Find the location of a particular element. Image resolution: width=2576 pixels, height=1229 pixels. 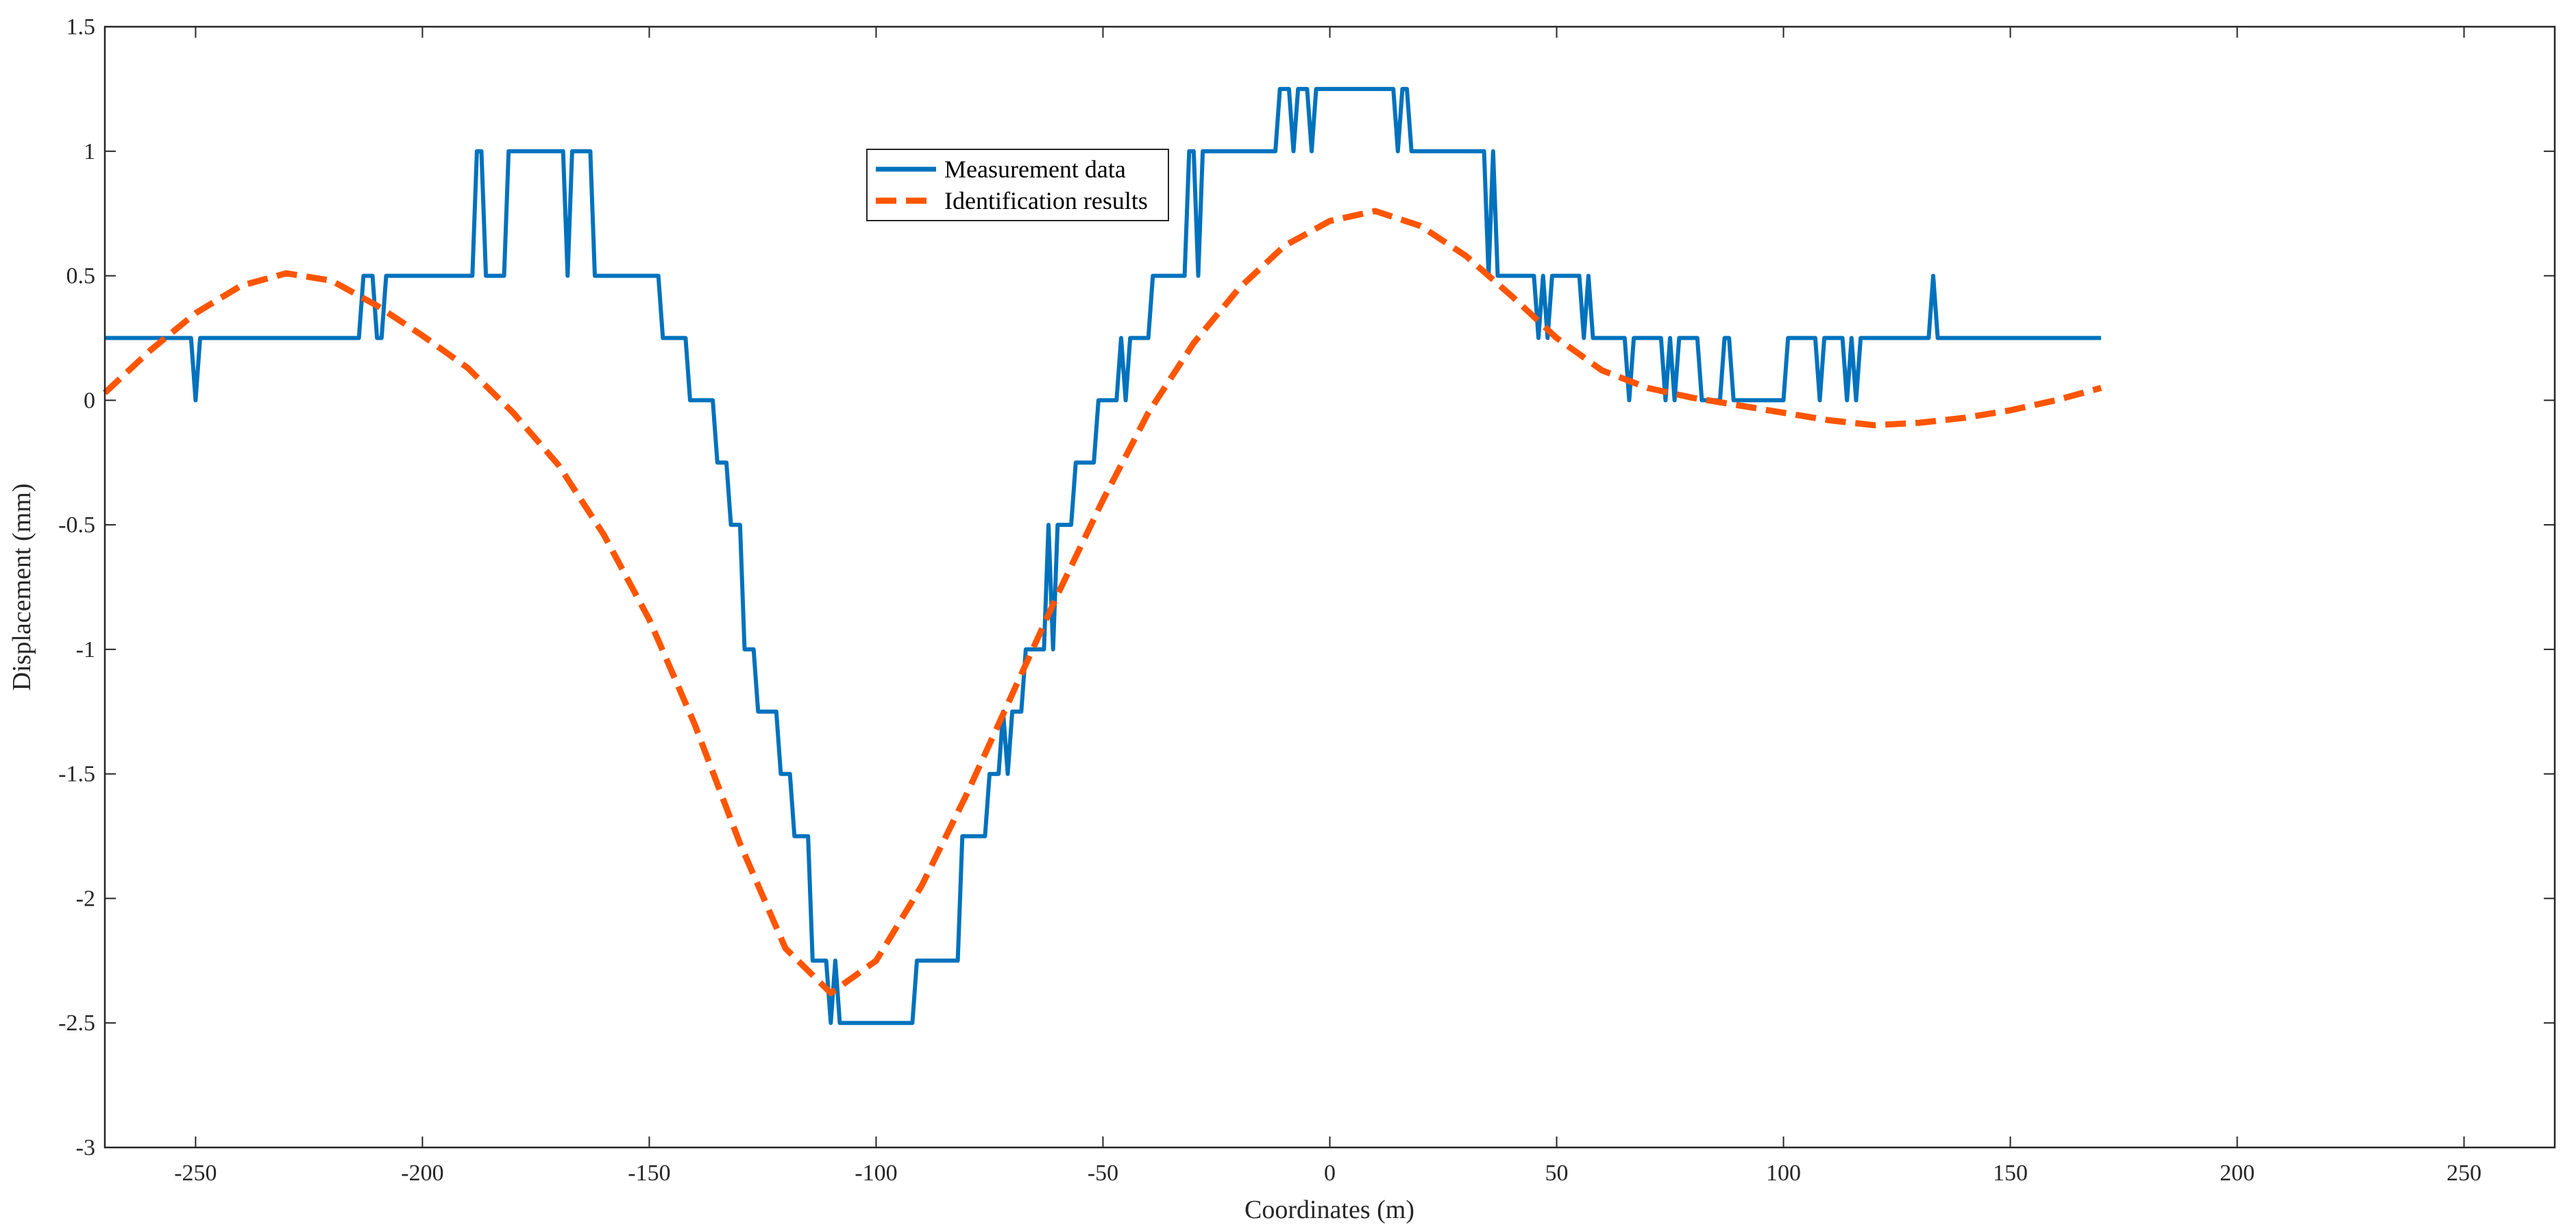

x-tick-label: -250 is located at coordinates (196, 1173).